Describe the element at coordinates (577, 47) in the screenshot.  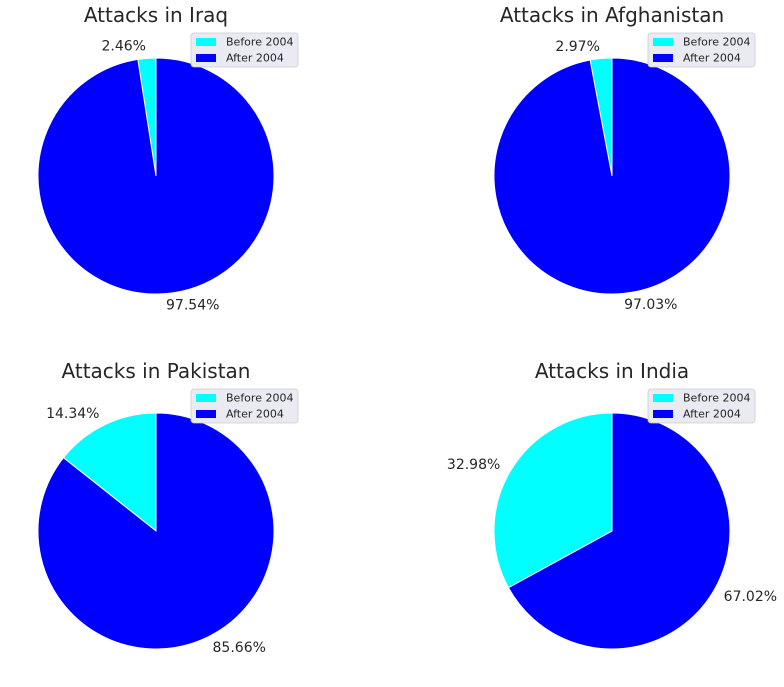
I see `slice-percentage-label: 2.97%` at that location.